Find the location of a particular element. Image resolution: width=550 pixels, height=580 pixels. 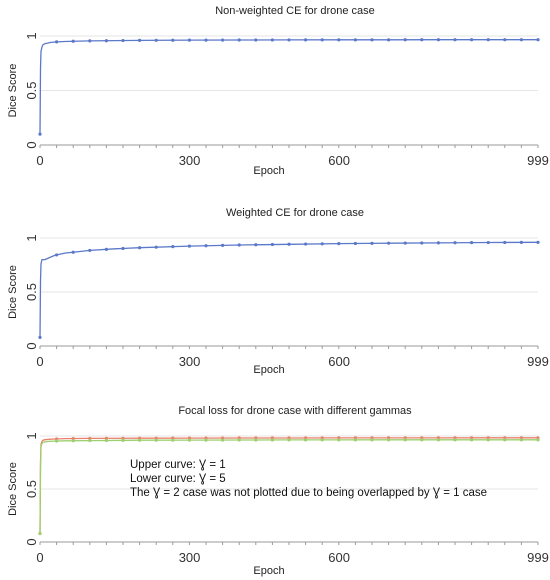

x-tick-label: 600 is located at coordinates (339, 361).